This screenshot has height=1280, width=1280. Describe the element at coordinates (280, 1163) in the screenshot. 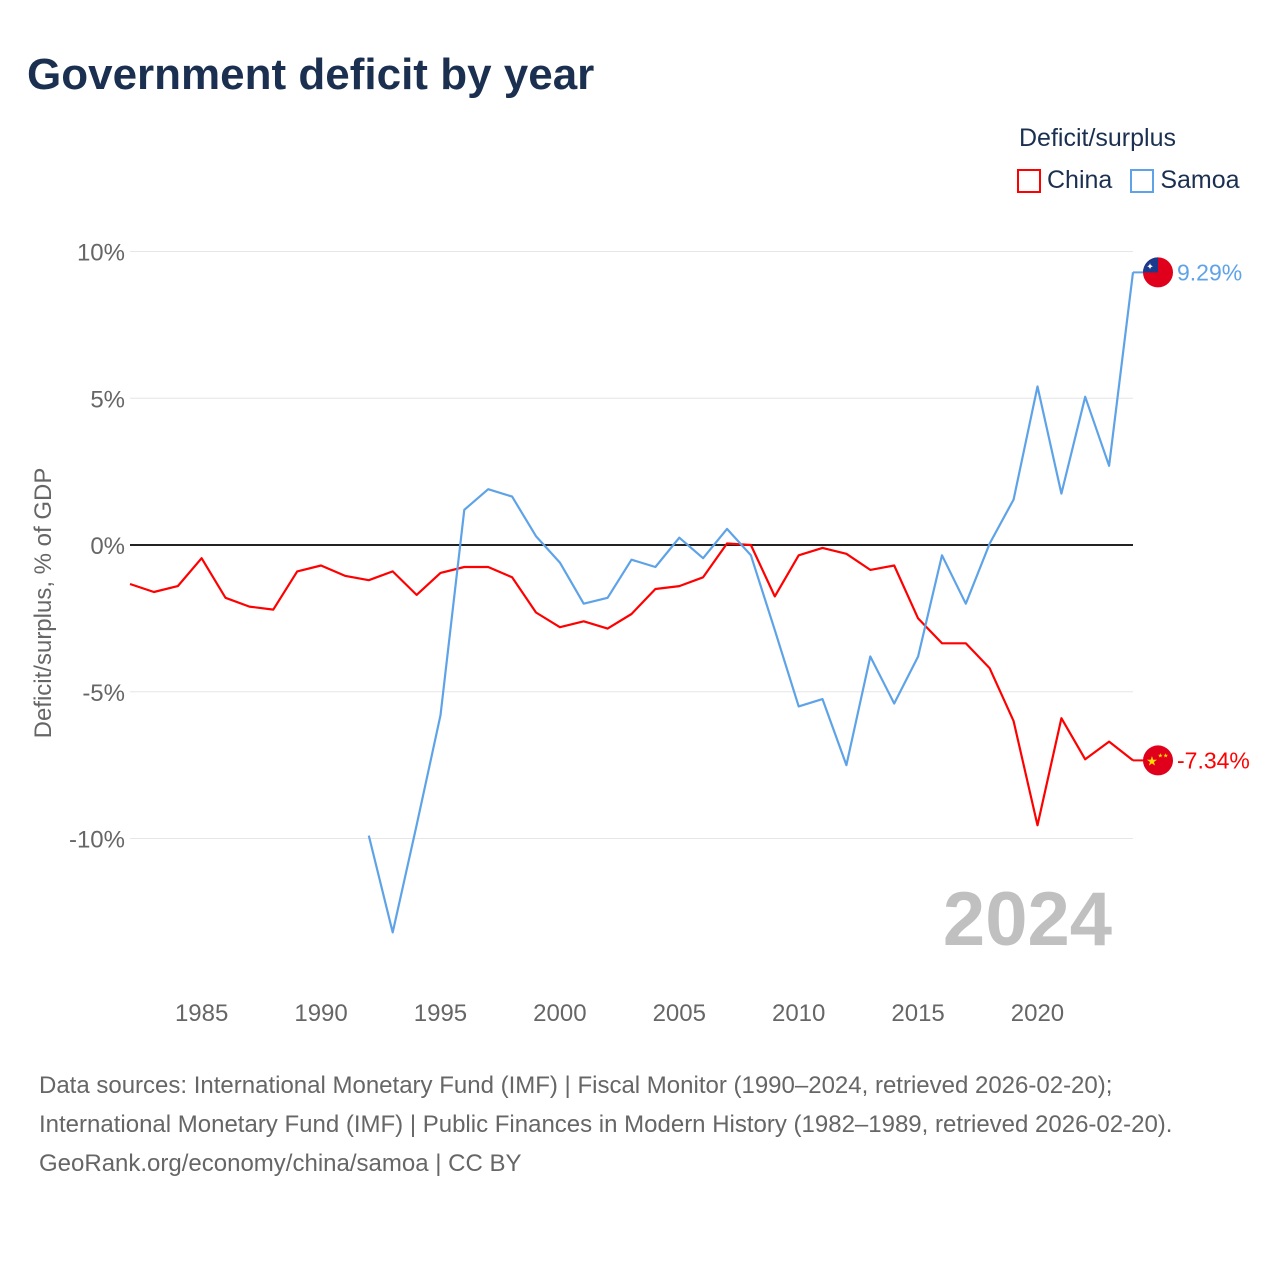

I see `credit-link: GeoRank.org/economy/china/samoa | CC BY` at that location.